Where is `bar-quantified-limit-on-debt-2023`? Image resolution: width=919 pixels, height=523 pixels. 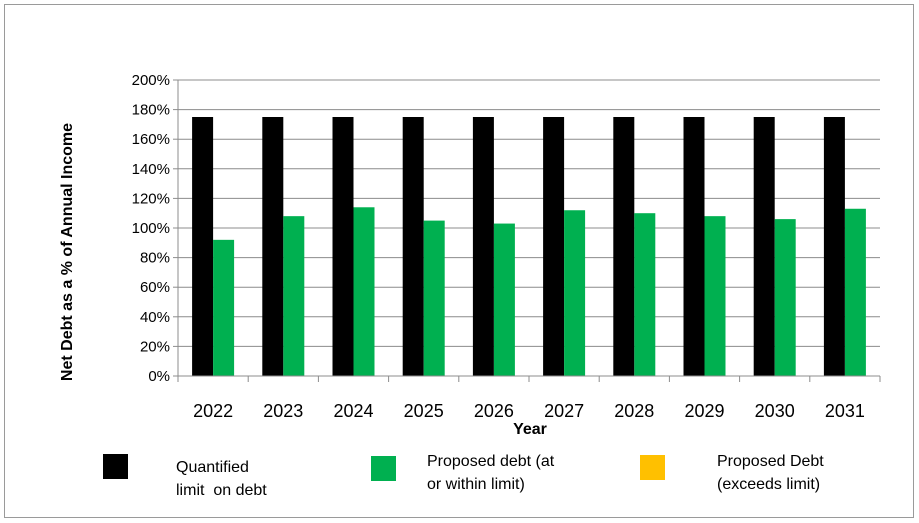 bar-quantified-limit-on-debt-2023 is located at coordinates (273, 246).